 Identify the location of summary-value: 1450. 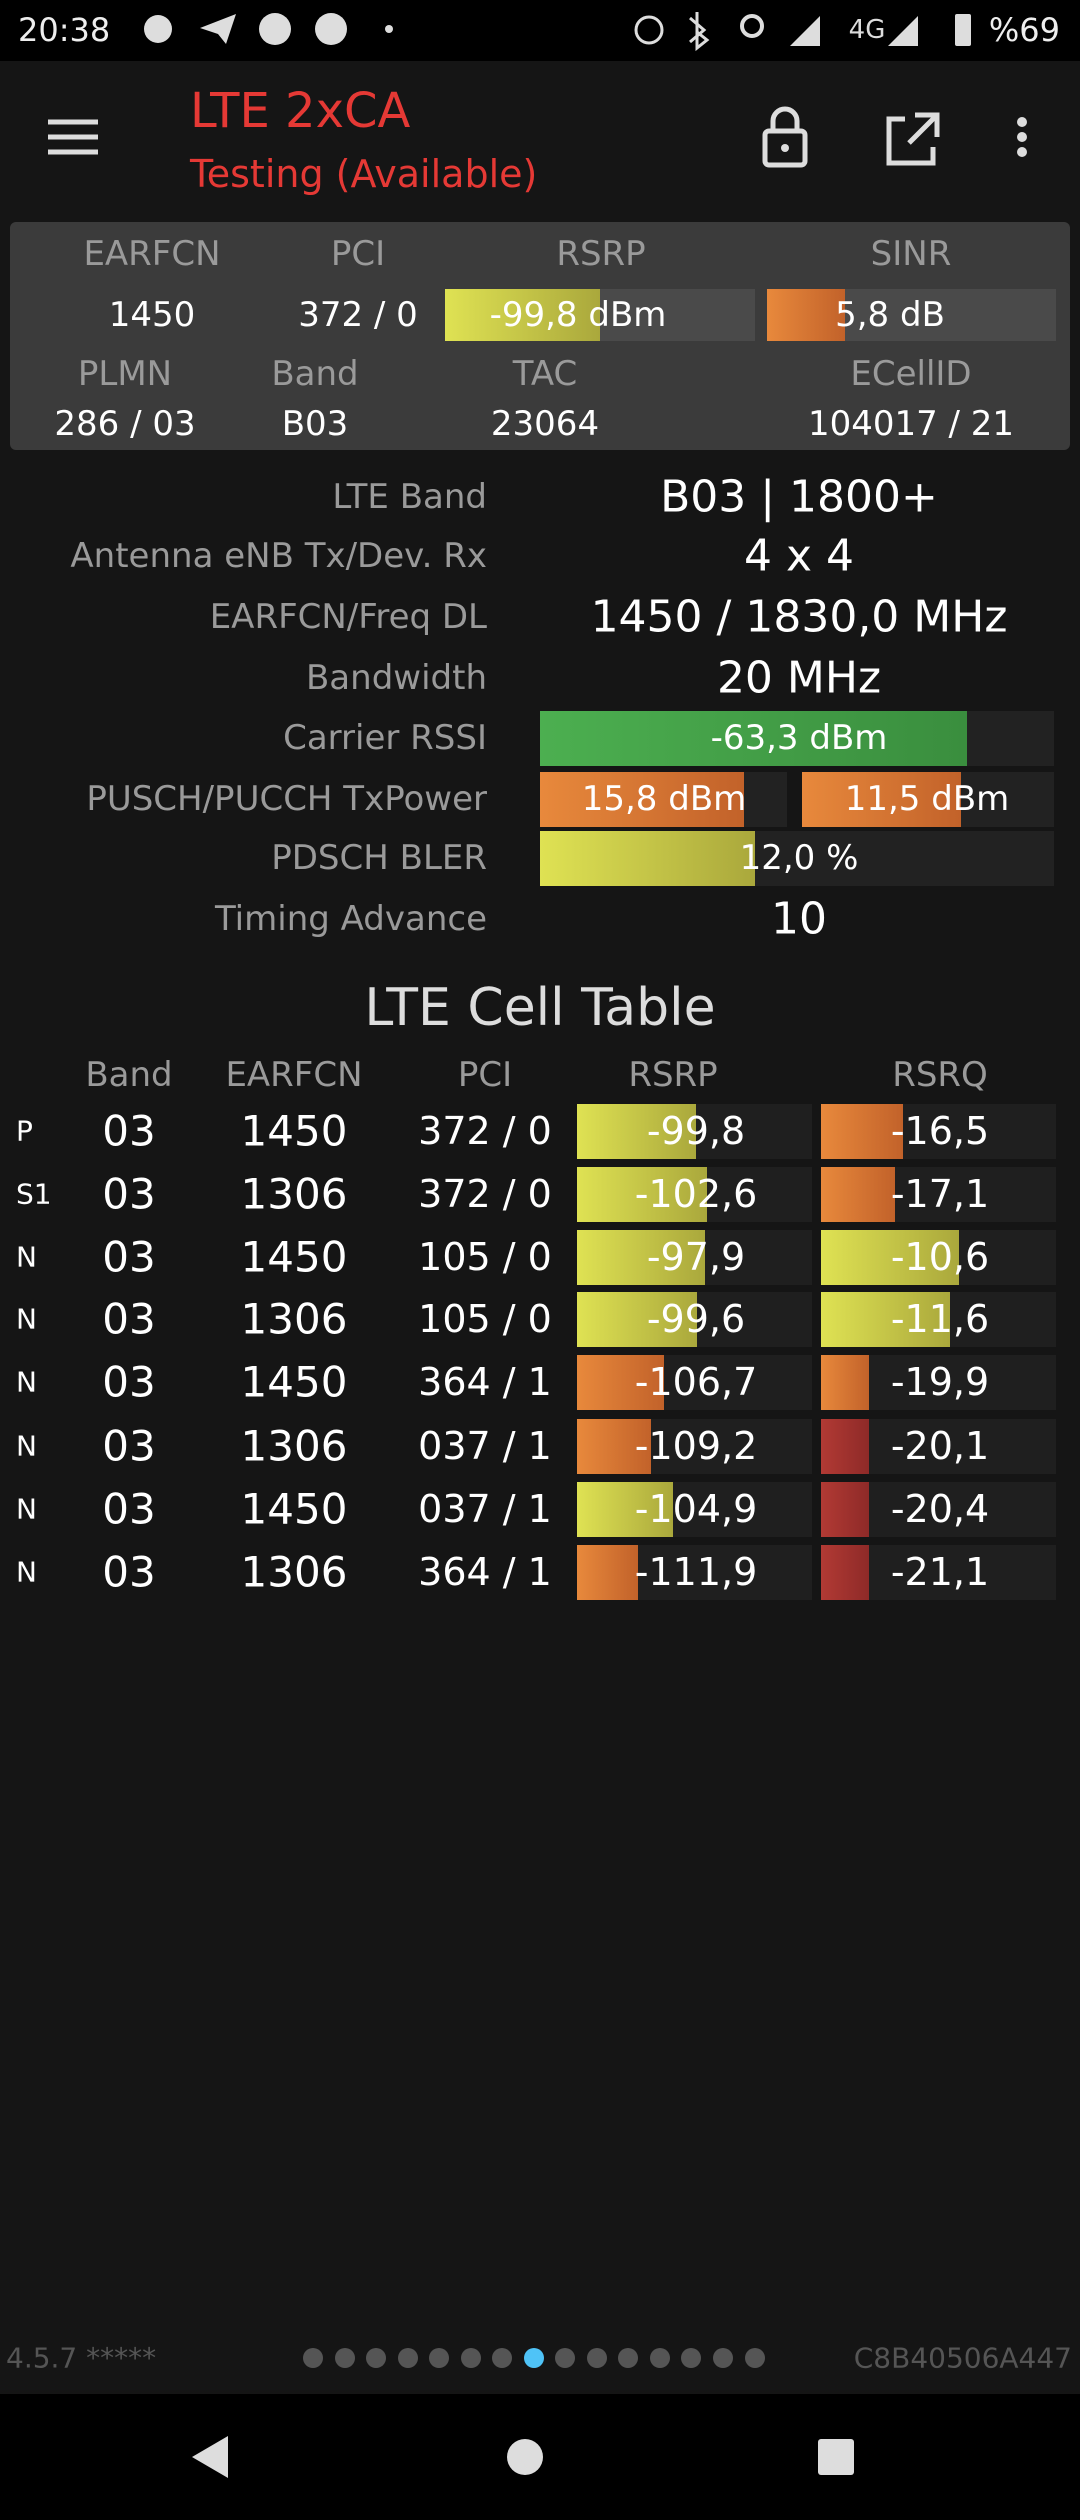
(152, 315).